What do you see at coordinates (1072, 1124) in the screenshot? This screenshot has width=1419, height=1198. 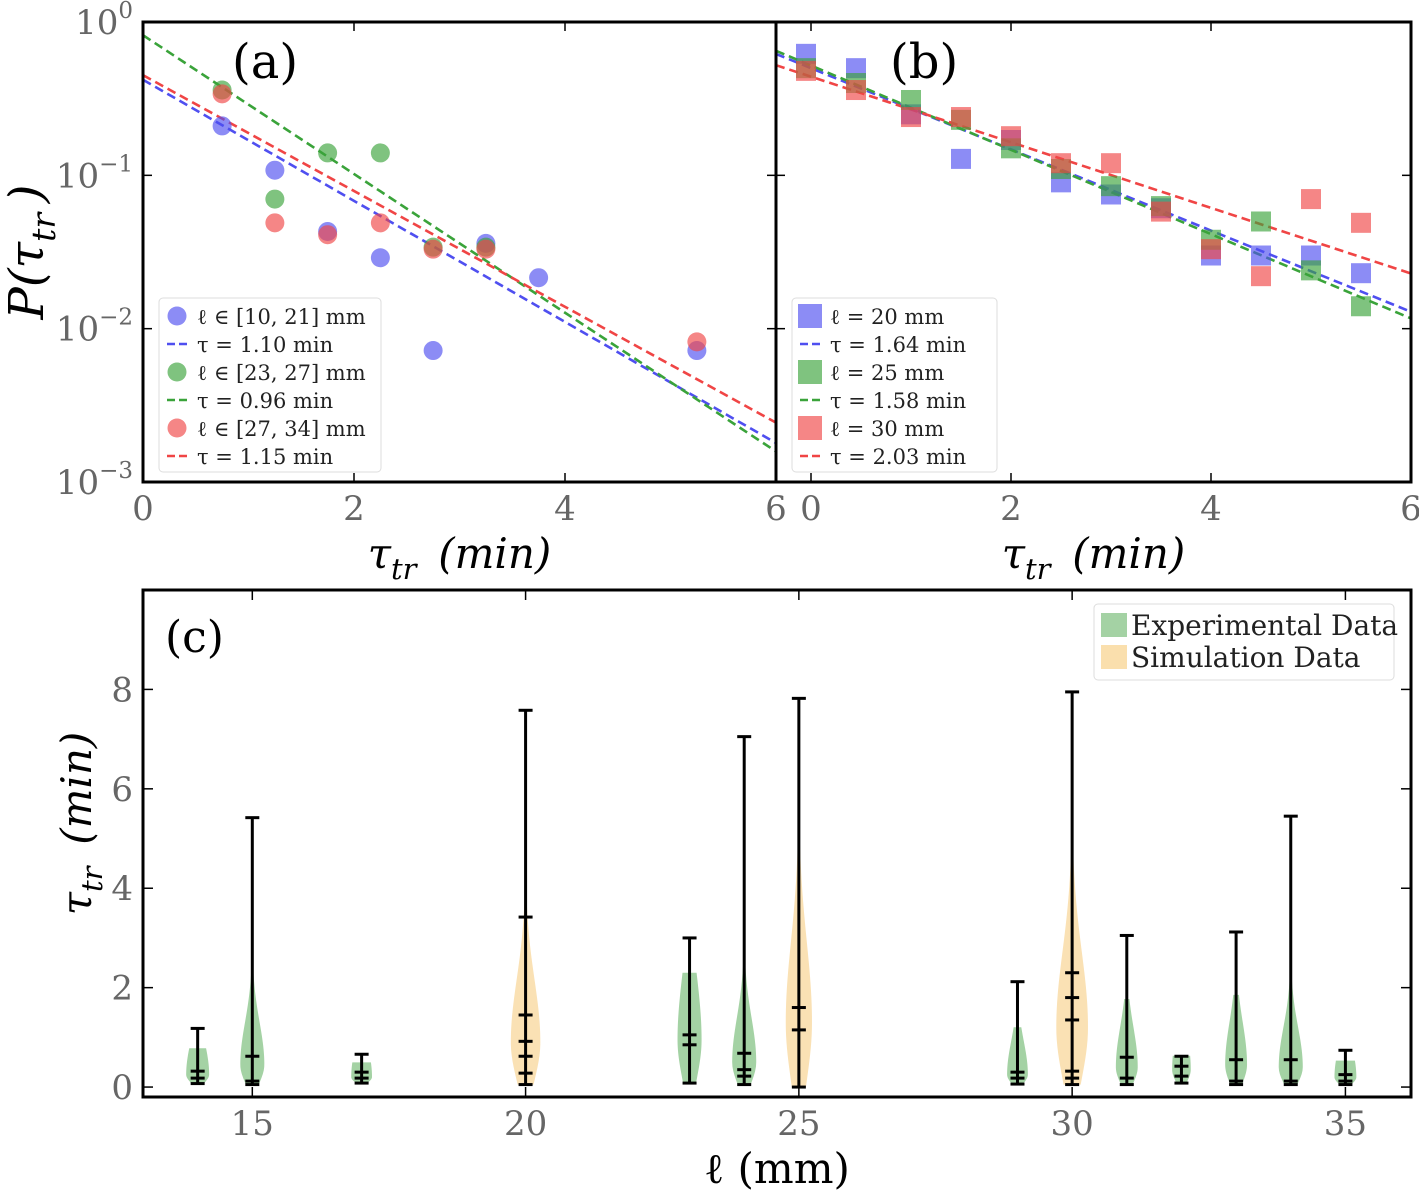 I see `x-tick-label-c-3: 30` at bounding box center [1072, 1124].